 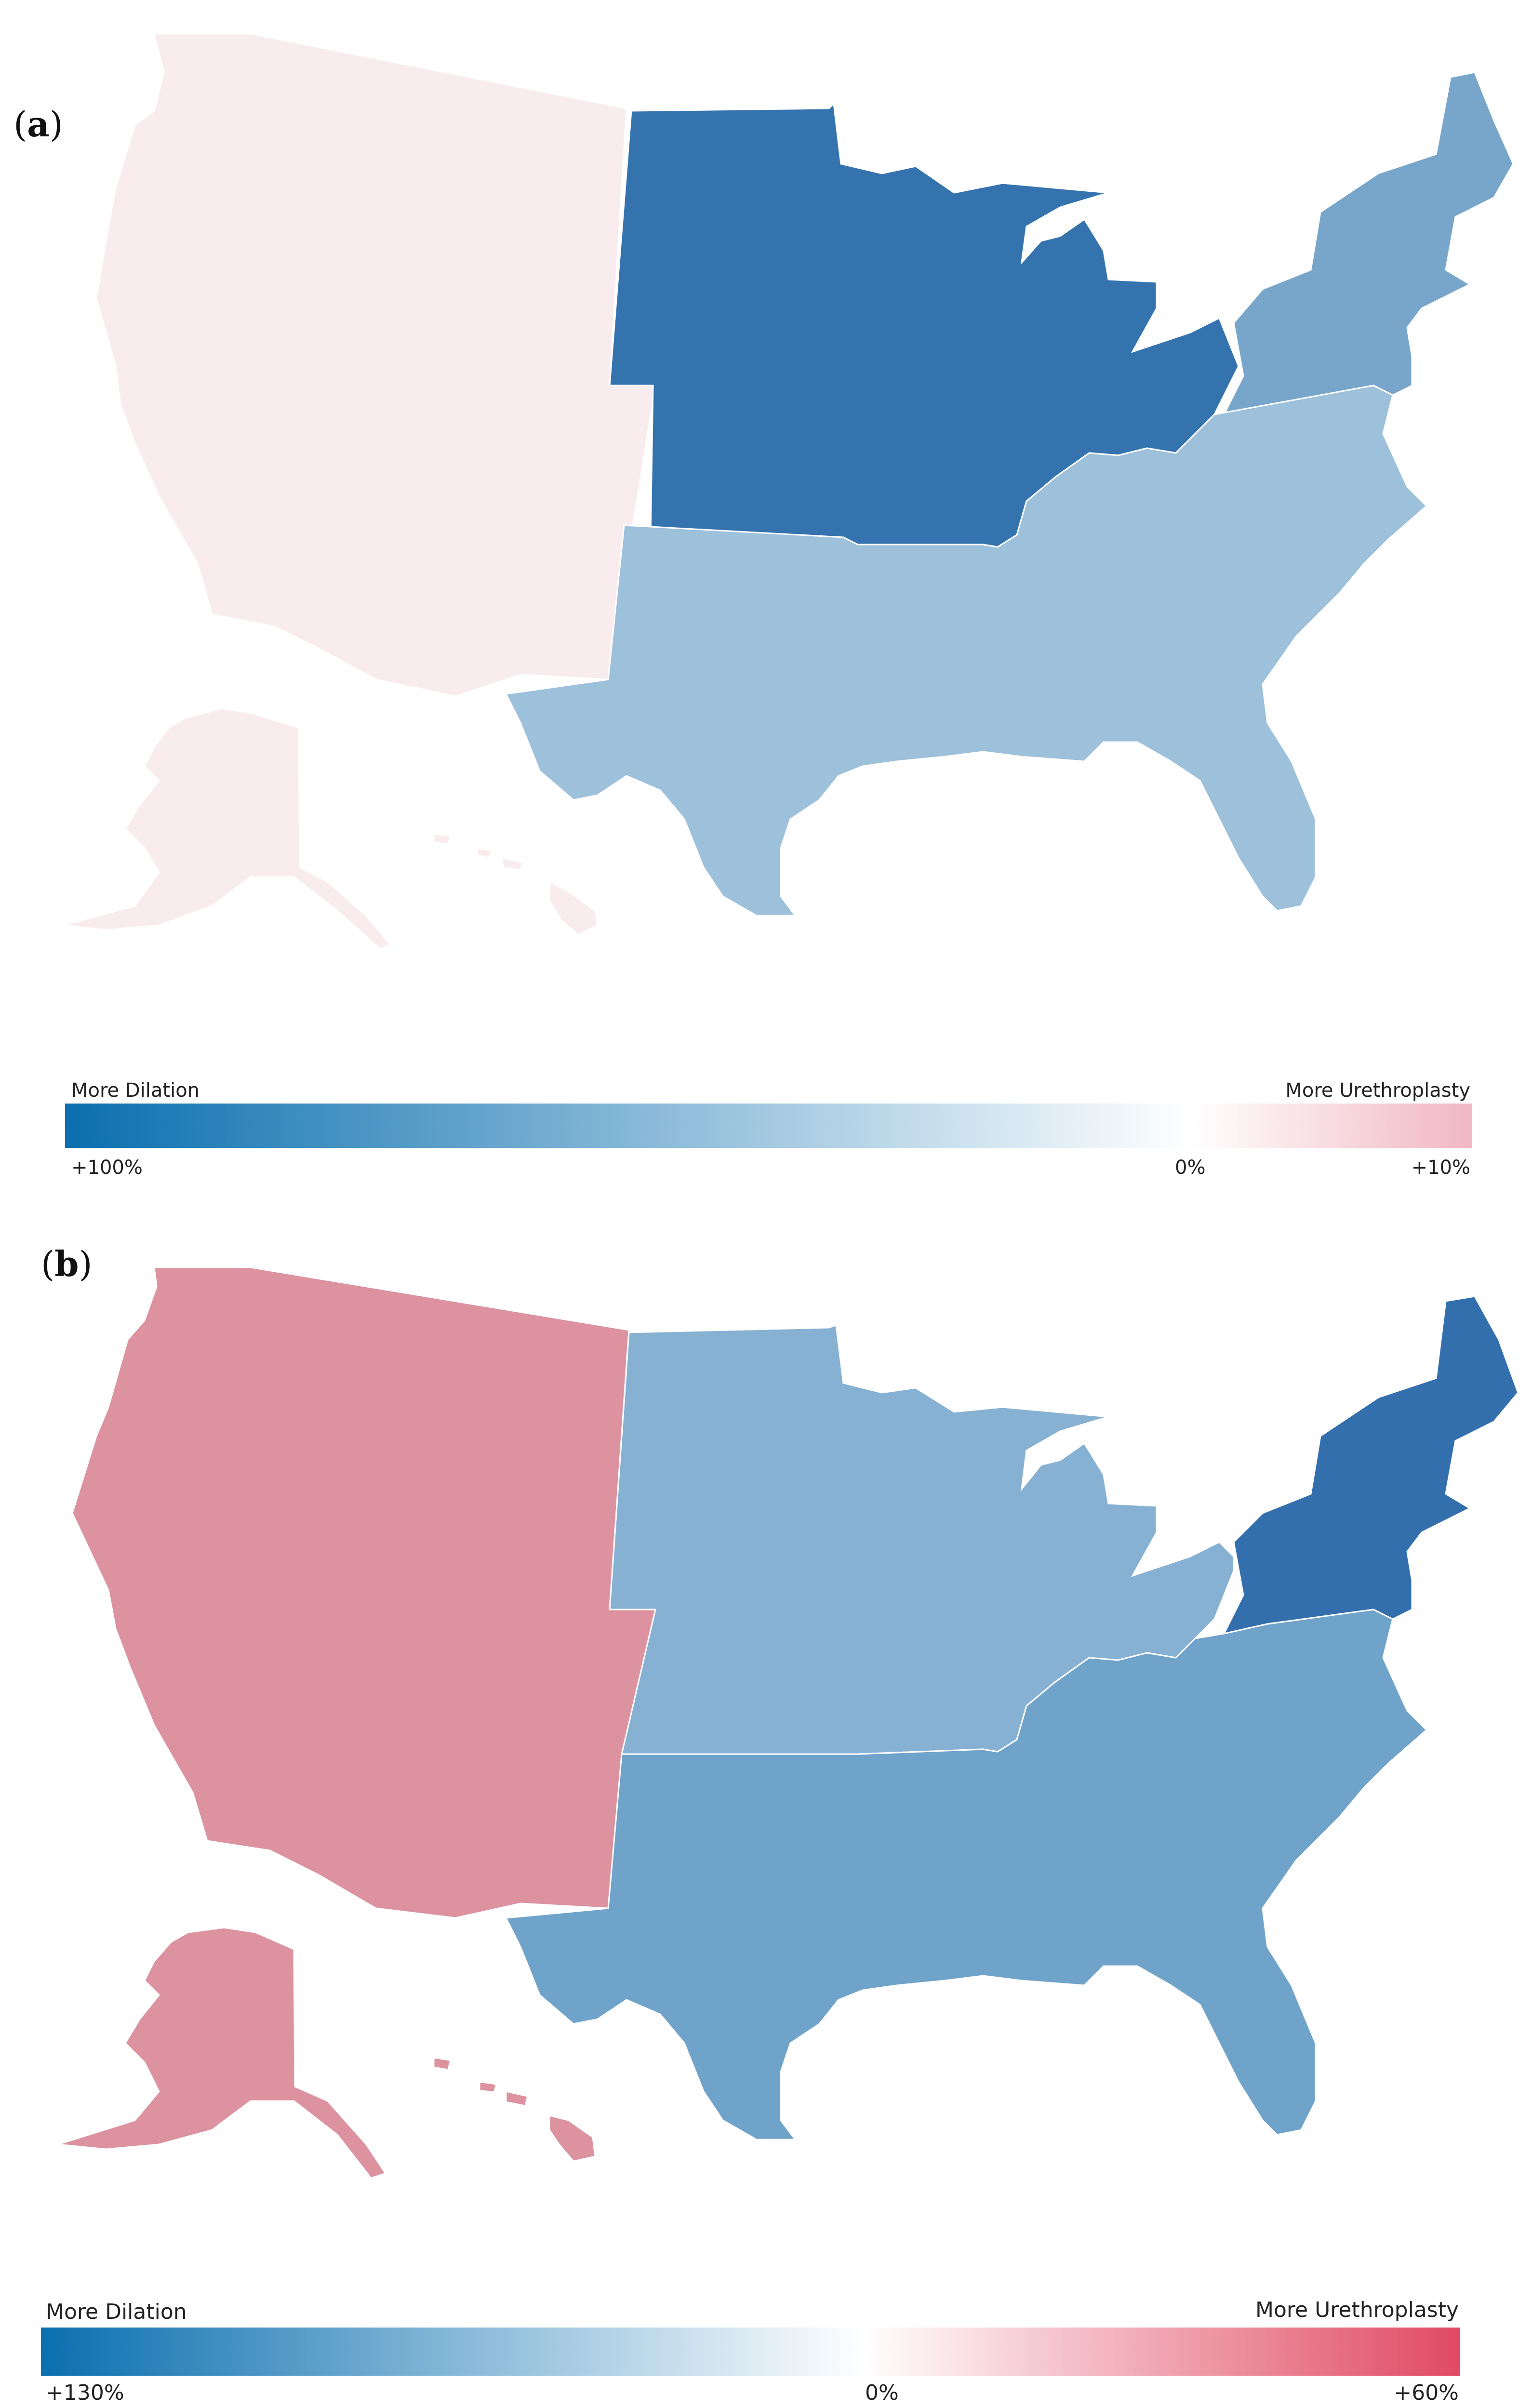 What do you see at coordinates (1426, 2393) in the screenshot?
I see `legend-tick-right: +60%` at bounding box center [1426, 2393].